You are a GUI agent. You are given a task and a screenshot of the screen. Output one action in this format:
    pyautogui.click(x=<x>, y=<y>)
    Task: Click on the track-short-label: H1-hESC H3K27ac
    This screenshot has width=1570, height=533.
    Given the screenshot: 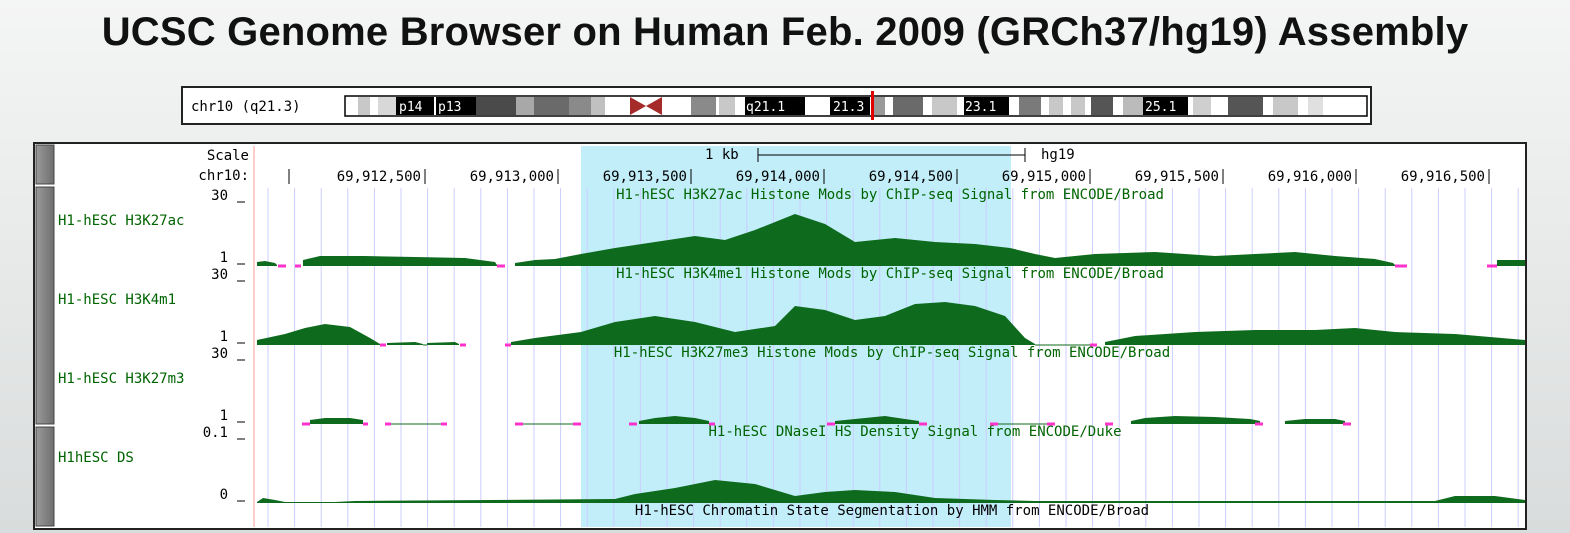 What is the action you would take?
    pyautogui.click(x=121, y=221)
    